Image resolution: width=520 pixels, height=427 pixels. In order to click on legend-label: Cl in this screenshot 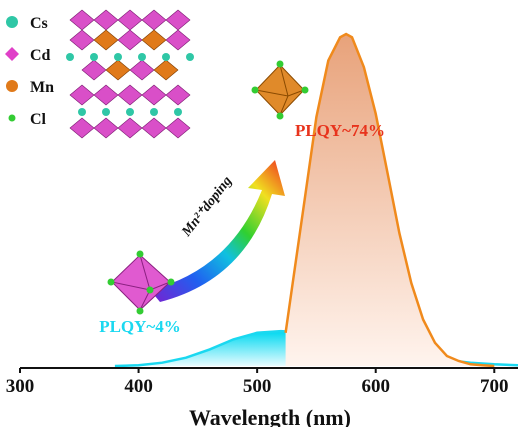, I will do `click(38, 119)`.